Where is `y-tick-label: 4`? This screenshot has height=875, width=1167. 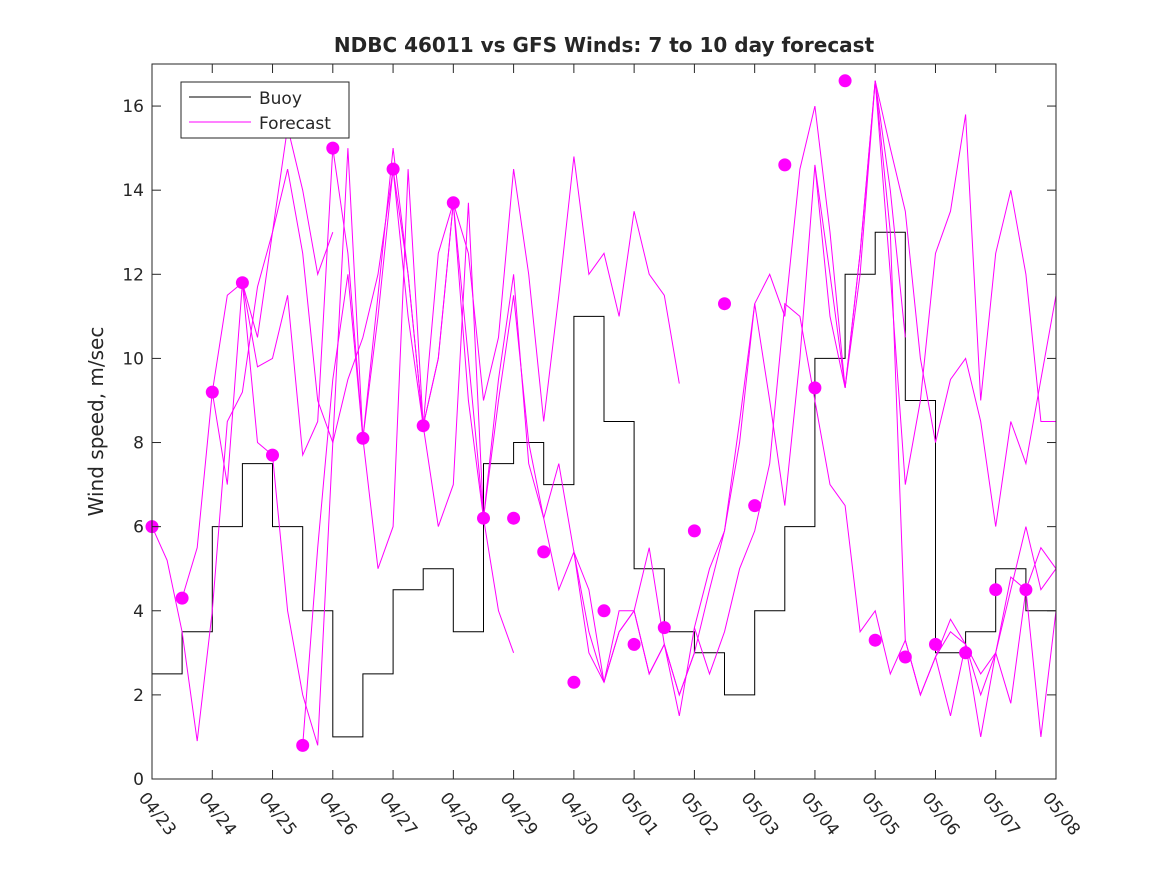
y-tick-label: 4 is located at coordinates (138, 612).